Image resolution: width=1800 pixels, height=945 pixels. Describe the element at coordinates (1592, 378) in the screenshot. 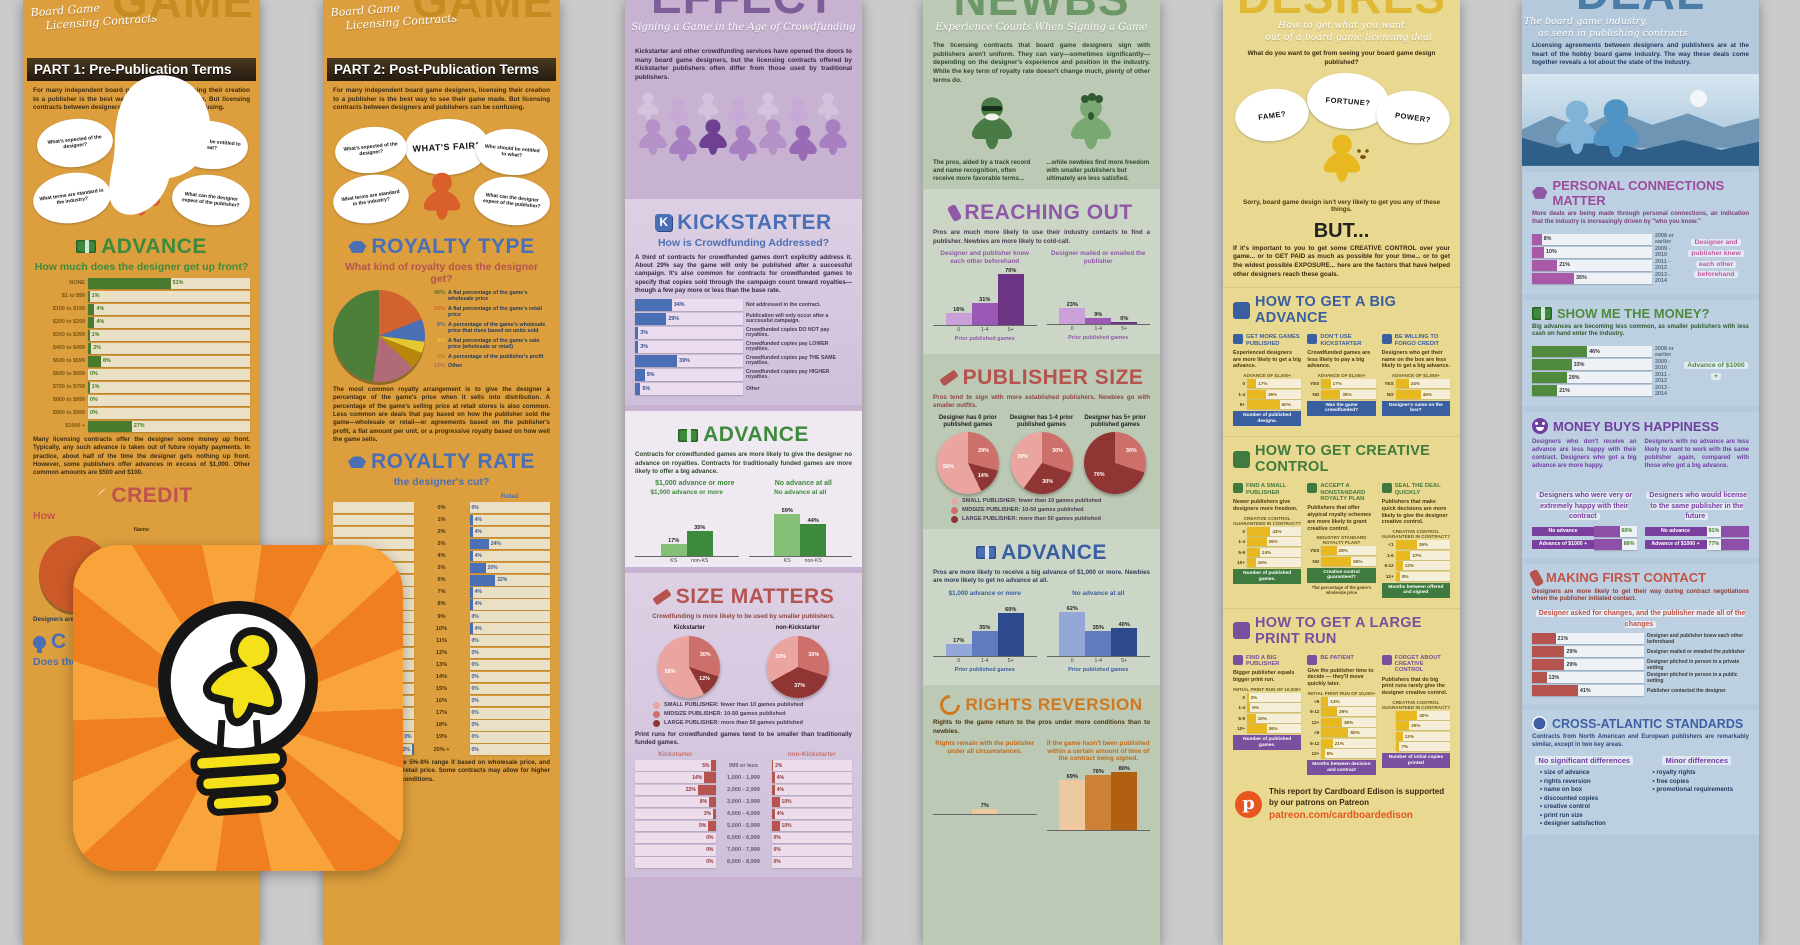

I see `bar-track: 29%` at that location.